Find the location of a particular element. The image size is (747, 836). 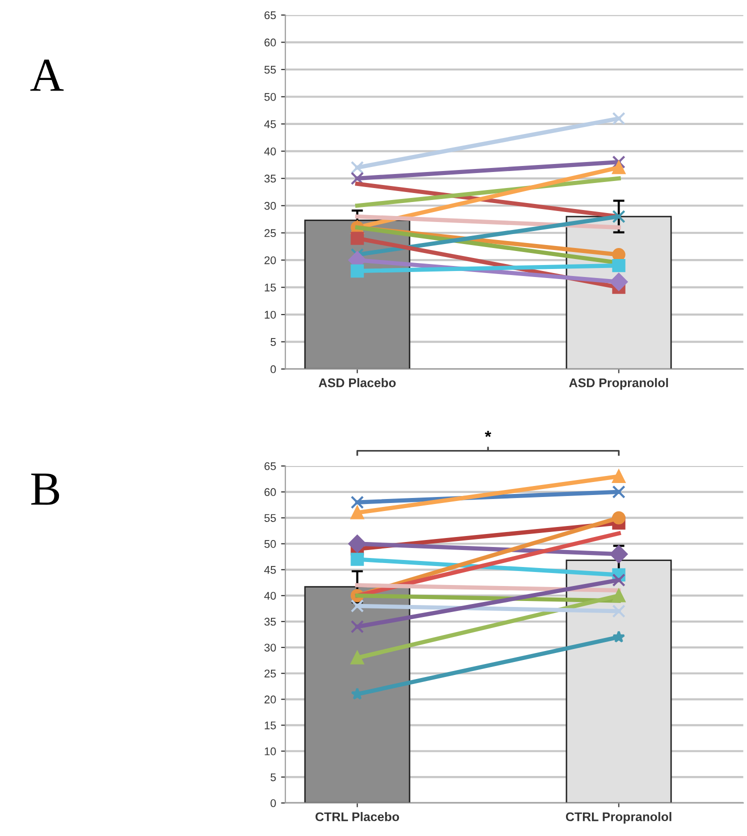

x-tick-label: ASD Propranolol is located at coordinates (618, 384).